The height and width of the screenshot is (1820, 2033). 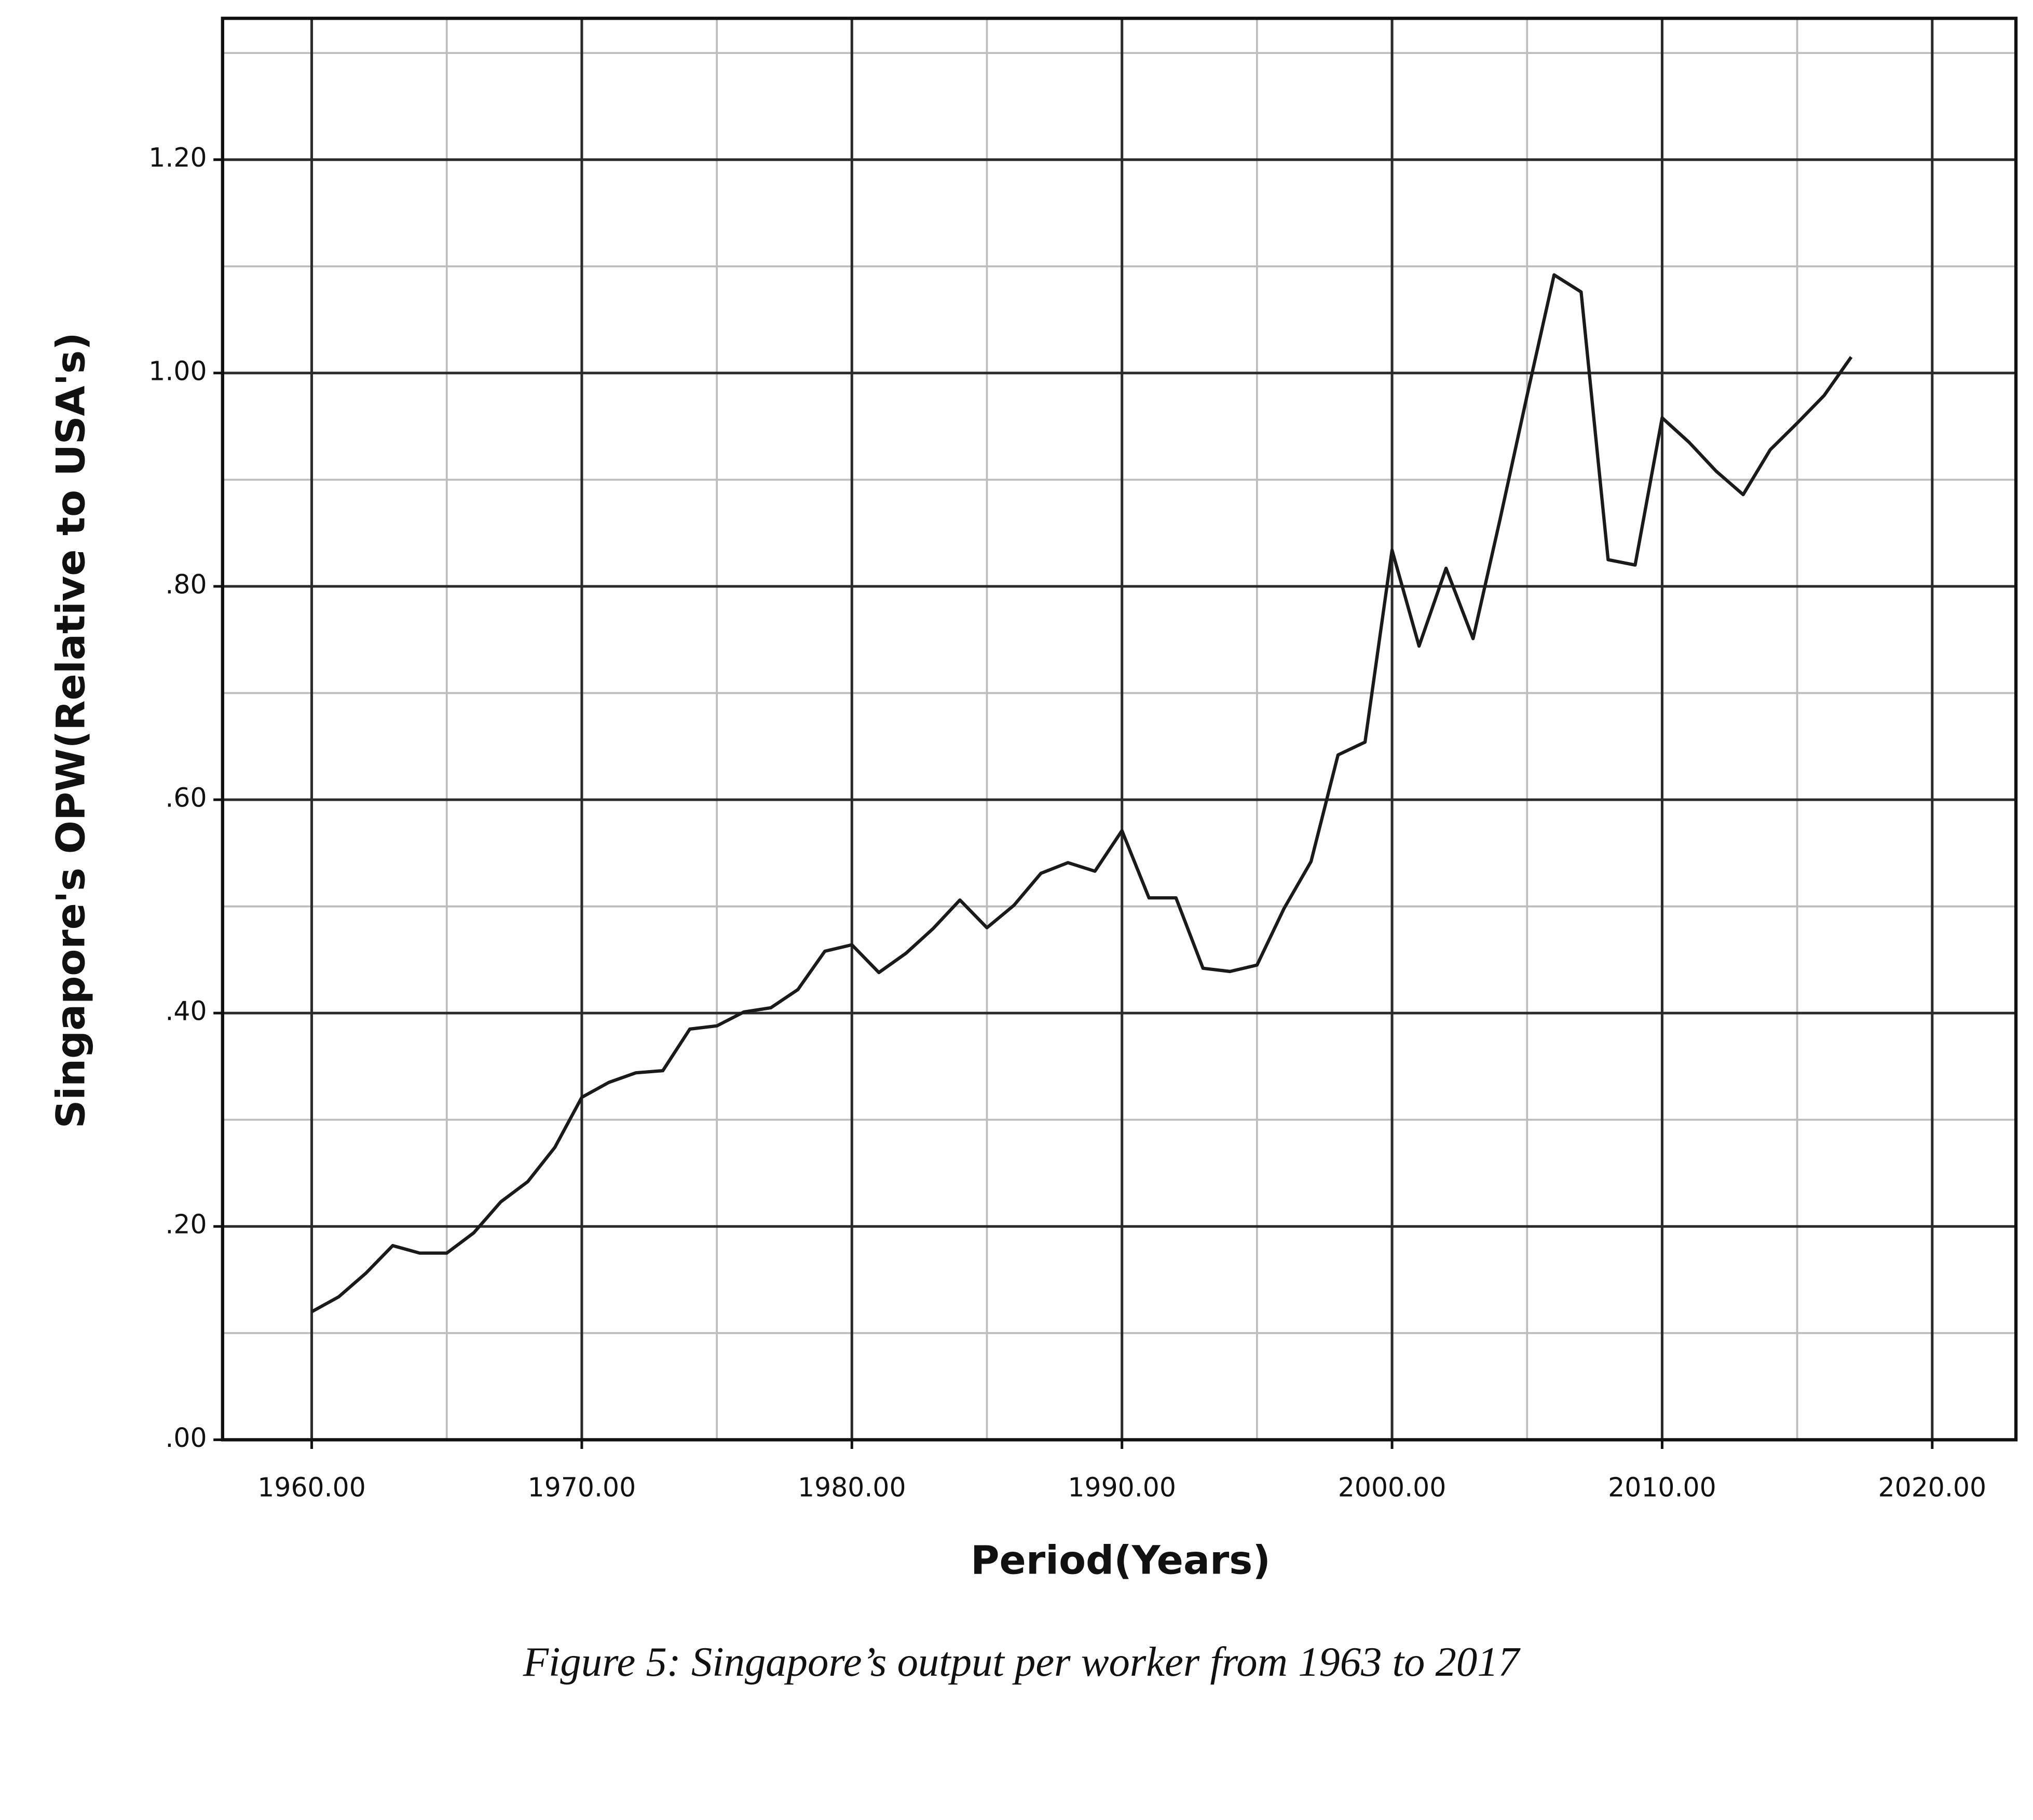 What do you see at coordinates (582, 1487) in the screenshot?
I see `x-tick-label: 1970.00` at bounding box center [582, 1487].